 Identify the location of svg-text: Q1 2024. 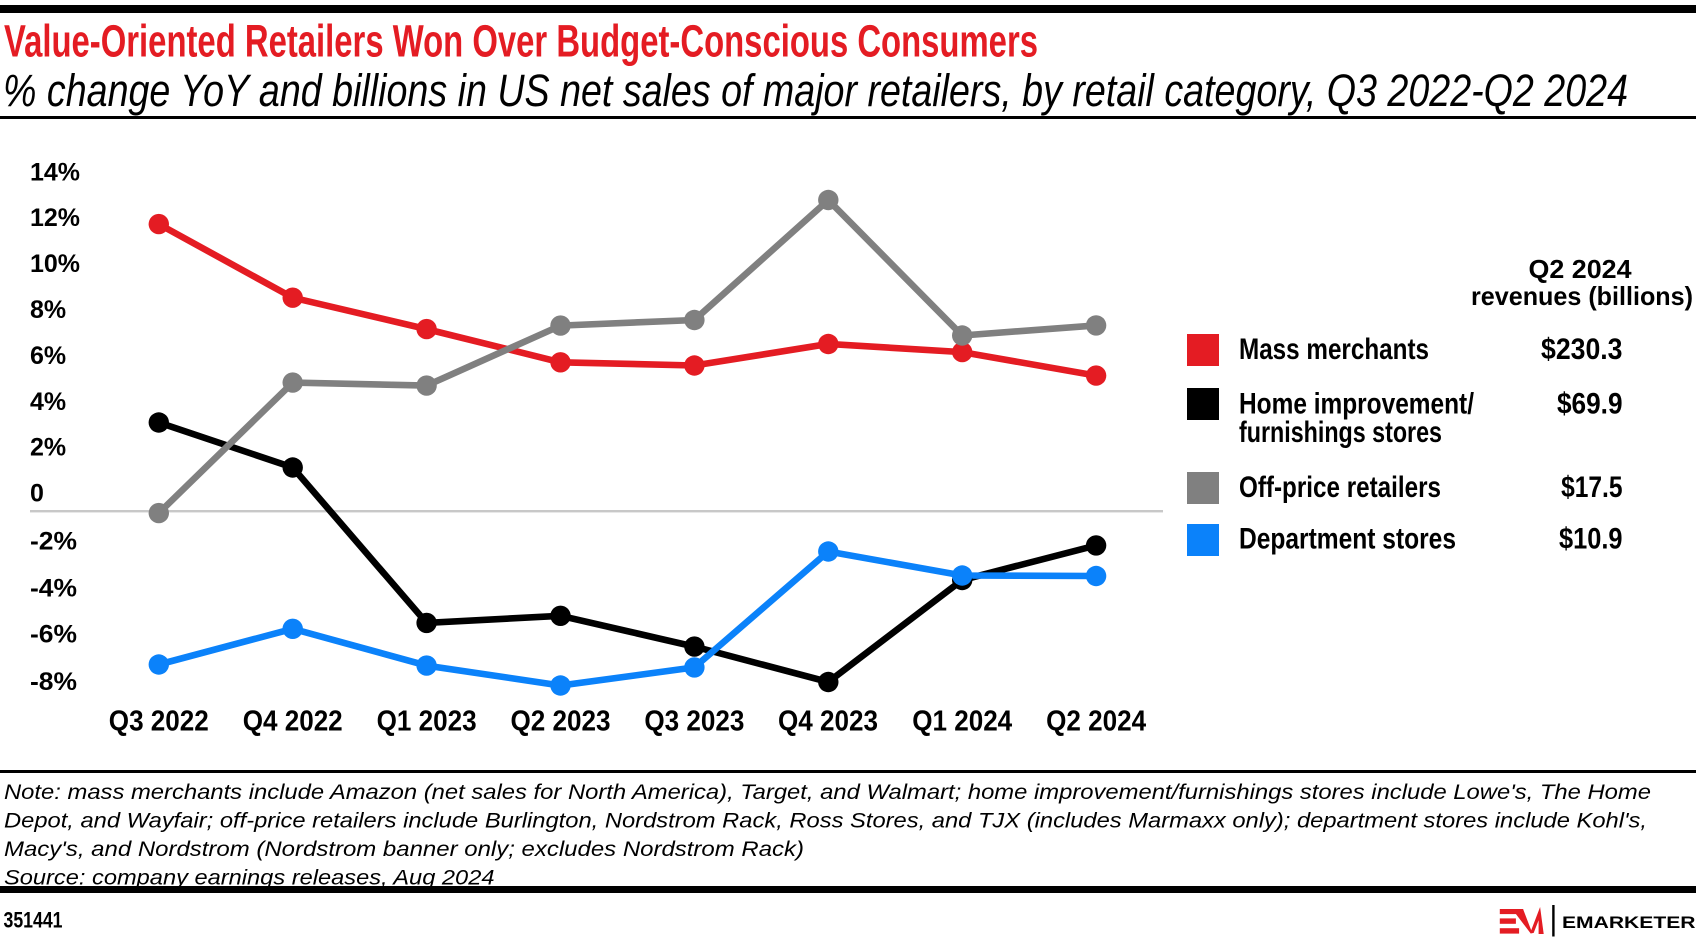
(962, 722).